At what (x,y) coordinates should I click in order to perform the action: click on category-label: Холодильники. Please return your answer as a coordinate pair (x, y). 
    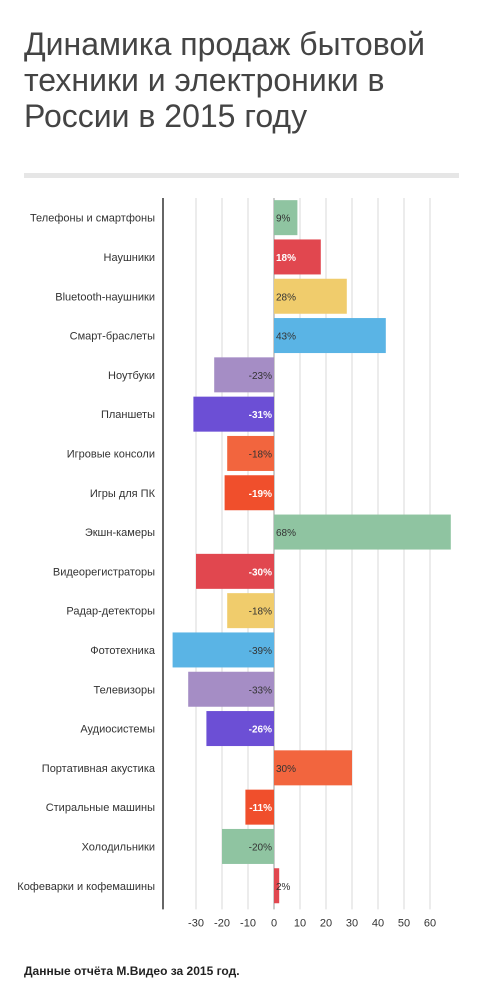
    Looking at the image, I should click on (118, 847).